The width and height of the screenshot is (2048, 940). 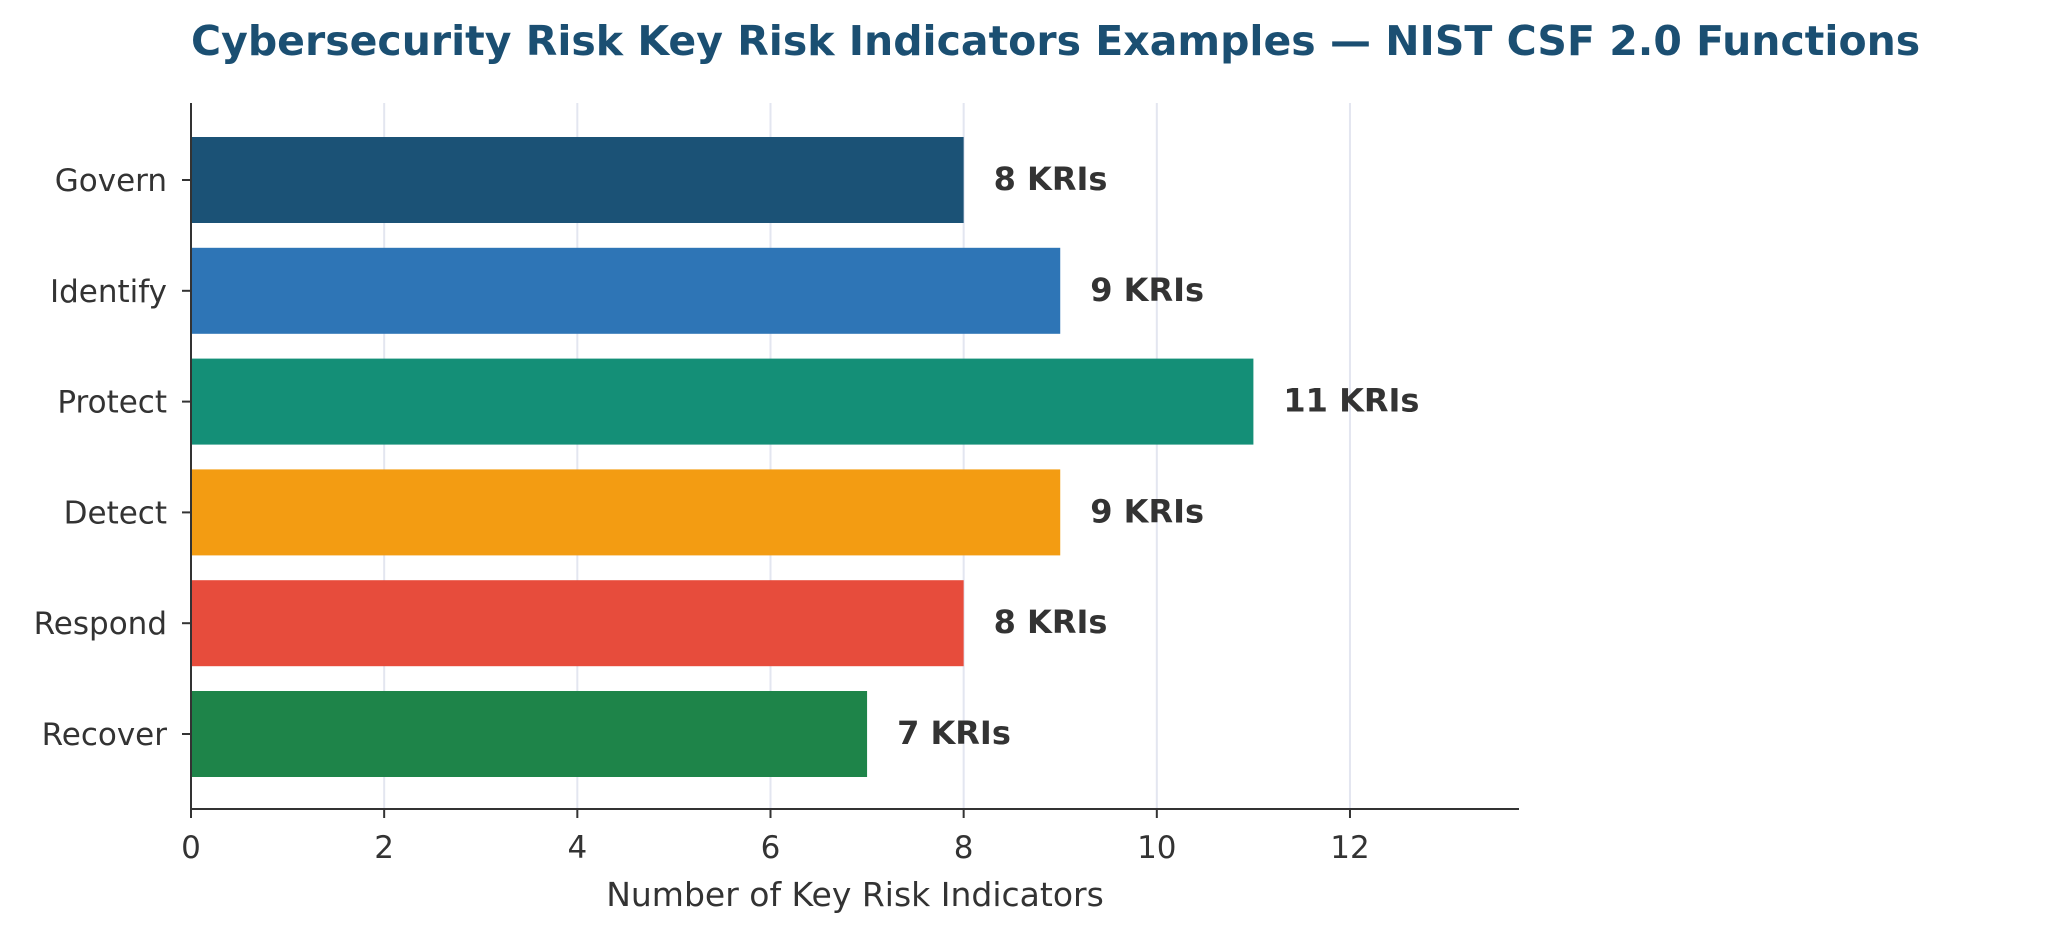 I want to click on bar-govern, so click(x=577, y=180).